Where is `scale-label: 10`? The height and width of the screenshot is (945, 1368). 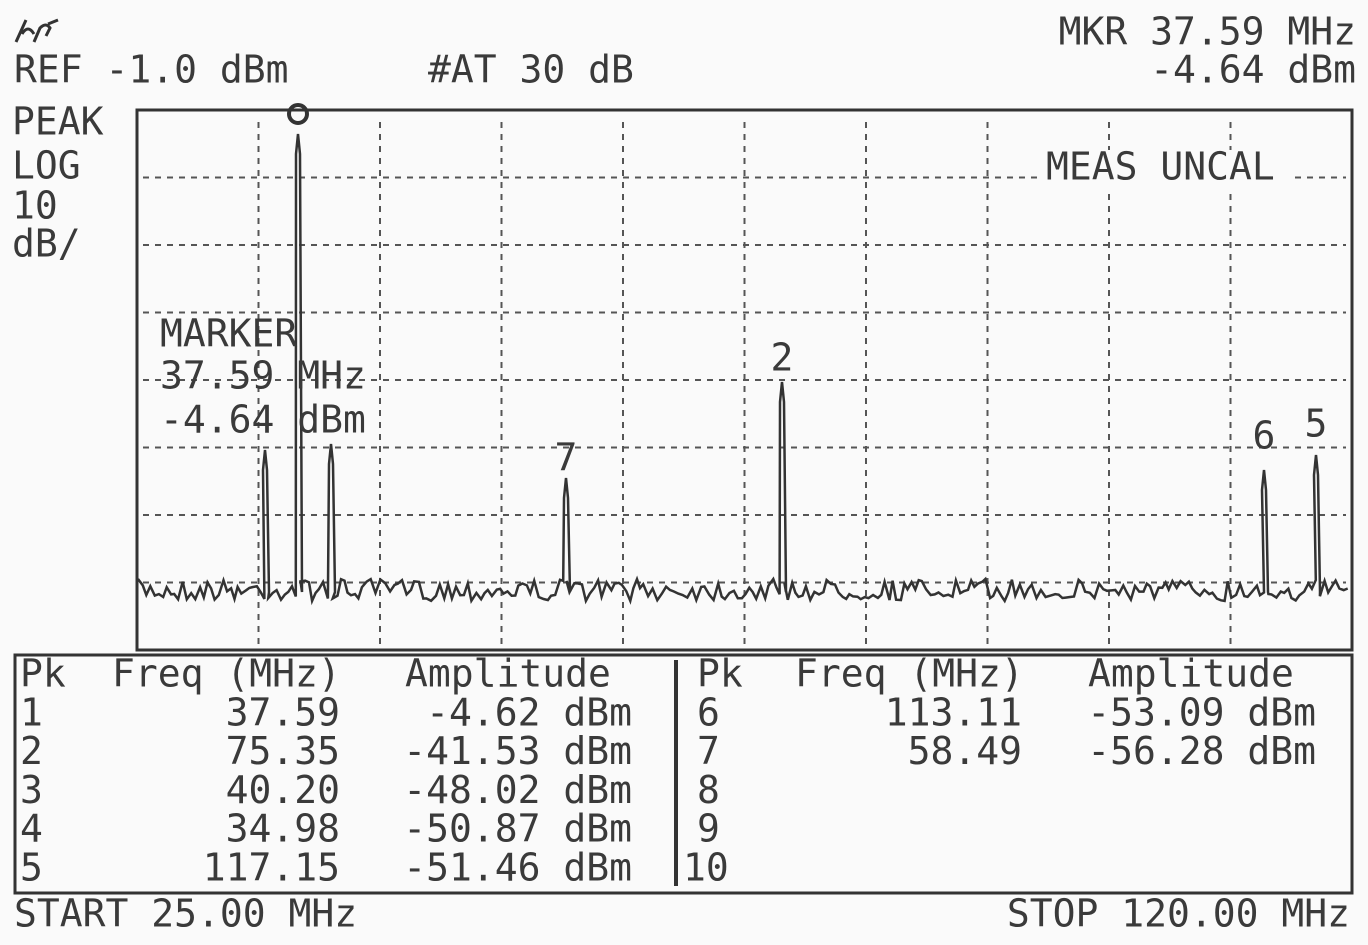 scale-label: 10 is located at coordinates (35, 206).